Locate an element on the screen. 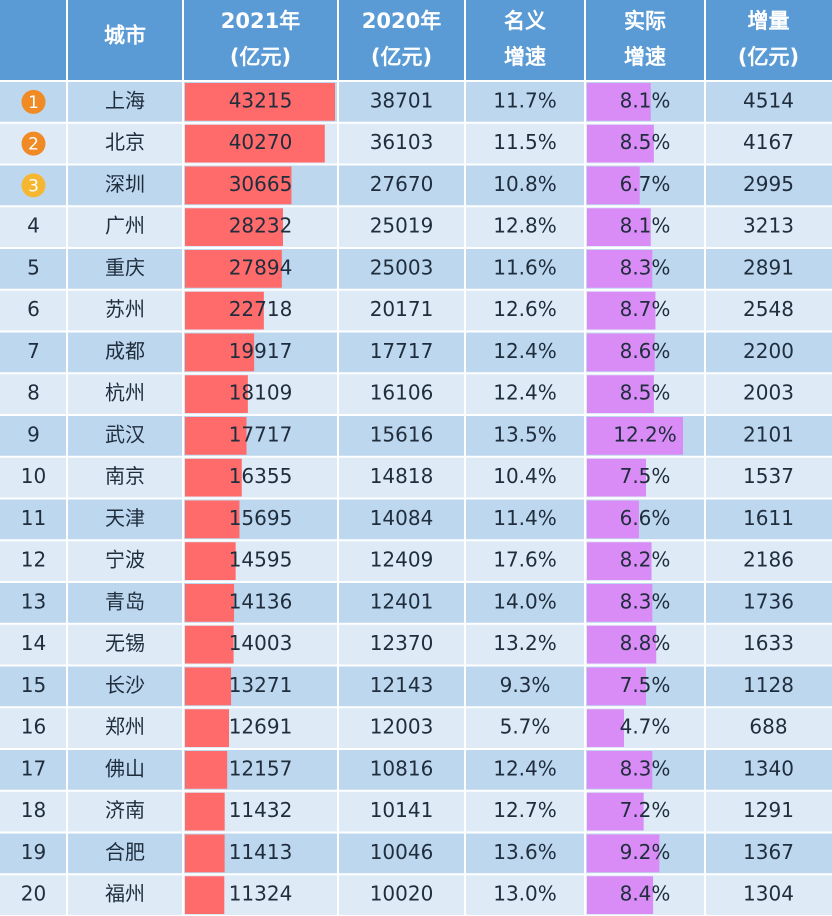  rank: 18 is located at coordinates (33, 810).